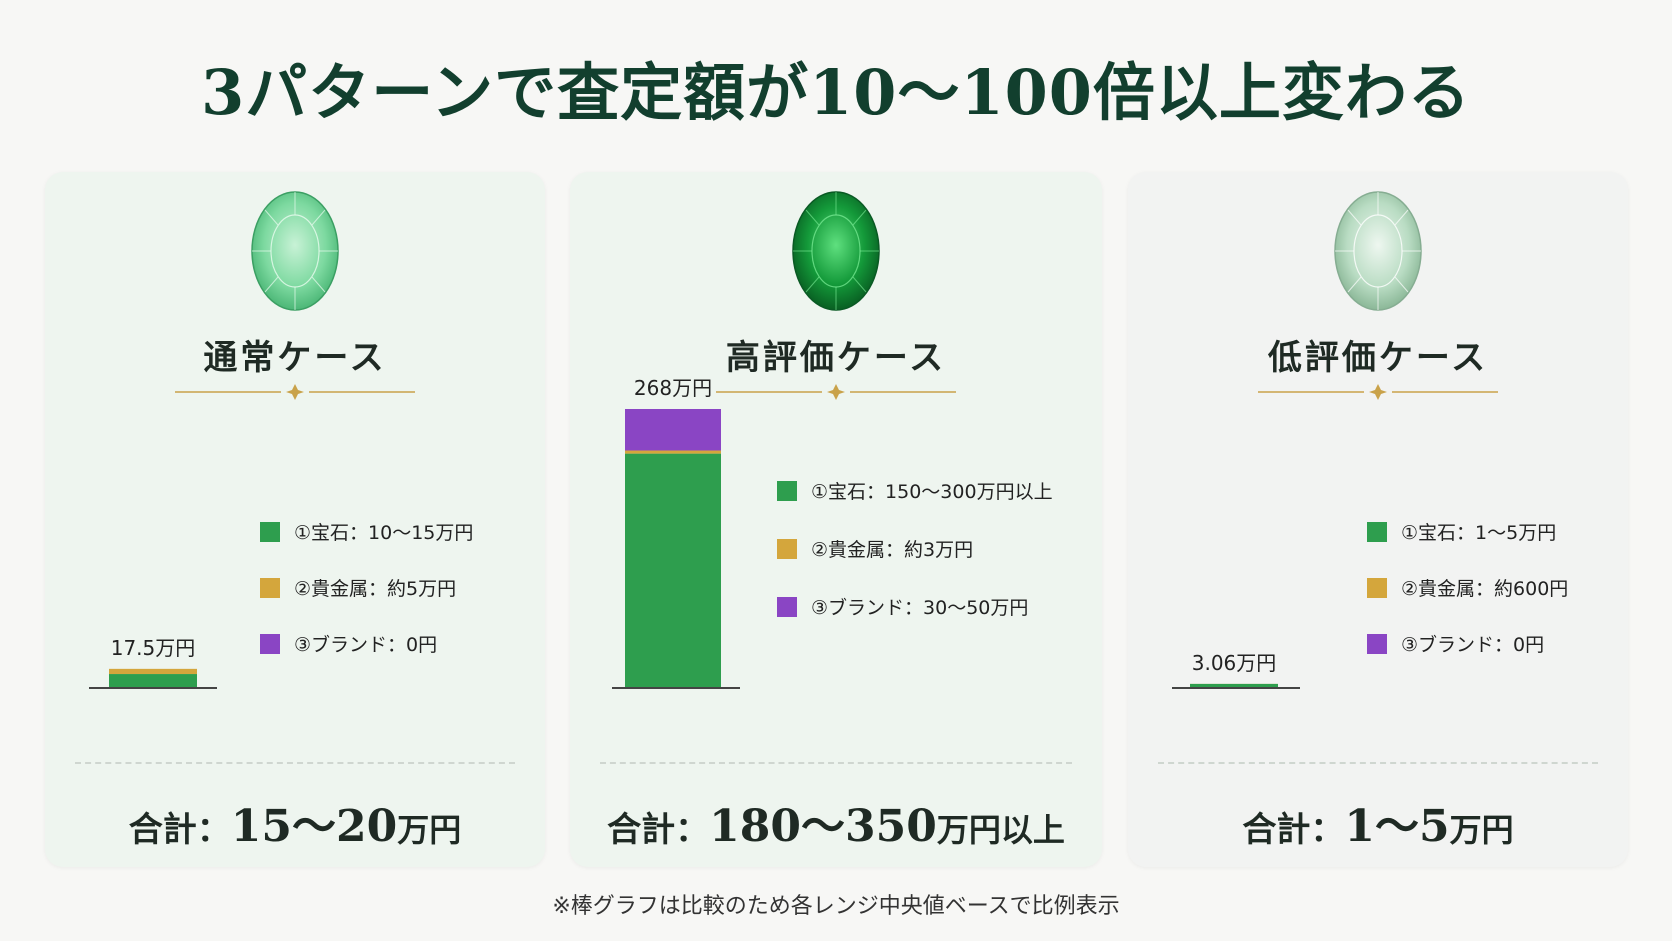  Describe the element at coordinates (1484, 589) in the screenshot. I see `legend-label: ②貴金属：約600円` at that location.